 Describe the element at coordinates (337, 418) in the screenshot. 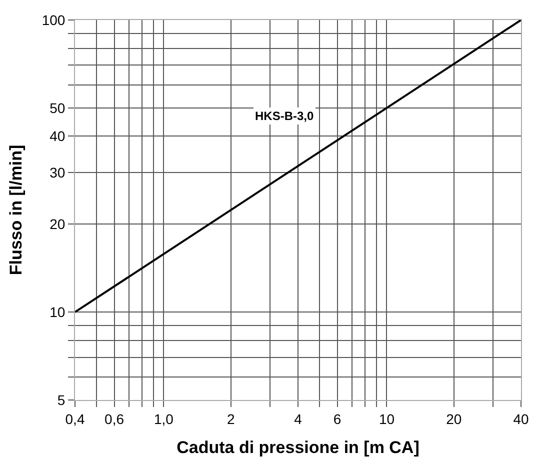

I see `x-tick-label: 6` at that location.